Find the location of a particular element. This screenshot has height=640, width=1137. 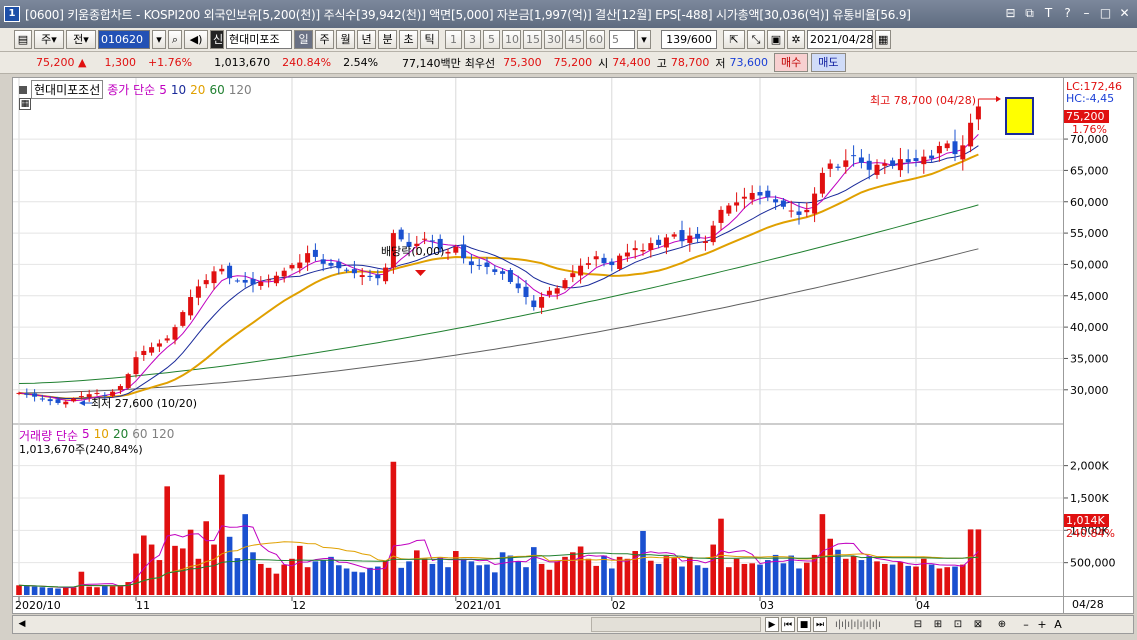

period-month: 월 is located at coordinates (345, 39).